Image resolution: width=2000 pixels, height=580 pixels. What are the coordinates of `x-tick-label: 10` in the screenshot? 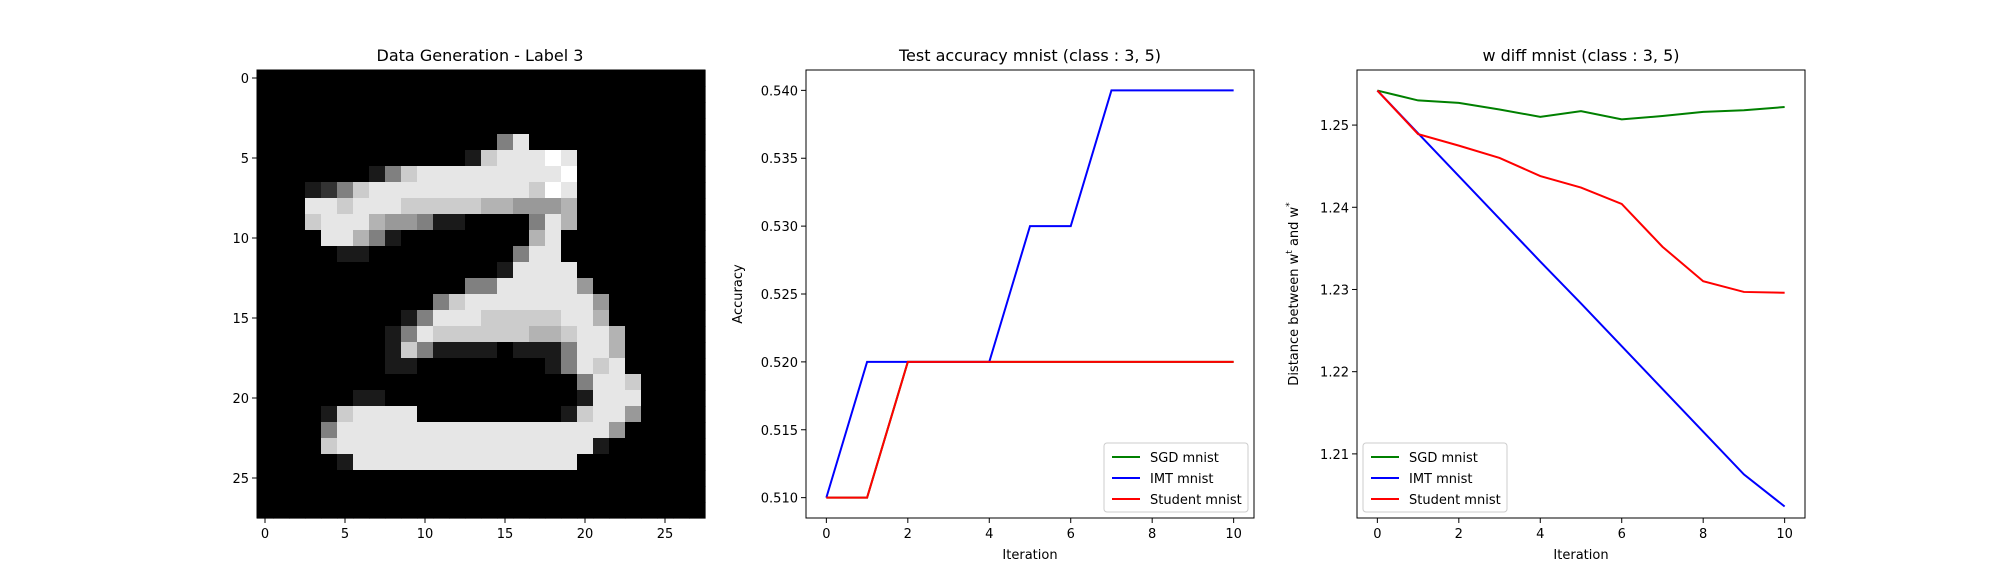 It's located at (425, 534).